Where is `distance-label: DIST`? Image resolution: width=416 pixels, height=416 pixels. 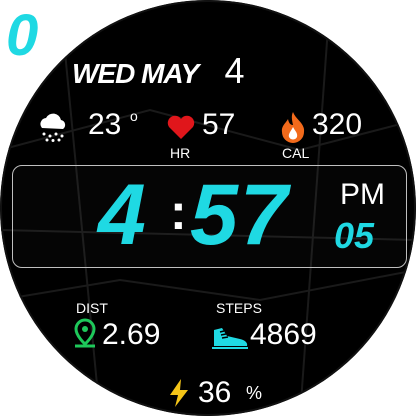 distance-label: DIST is located at coordinates (92, 308).